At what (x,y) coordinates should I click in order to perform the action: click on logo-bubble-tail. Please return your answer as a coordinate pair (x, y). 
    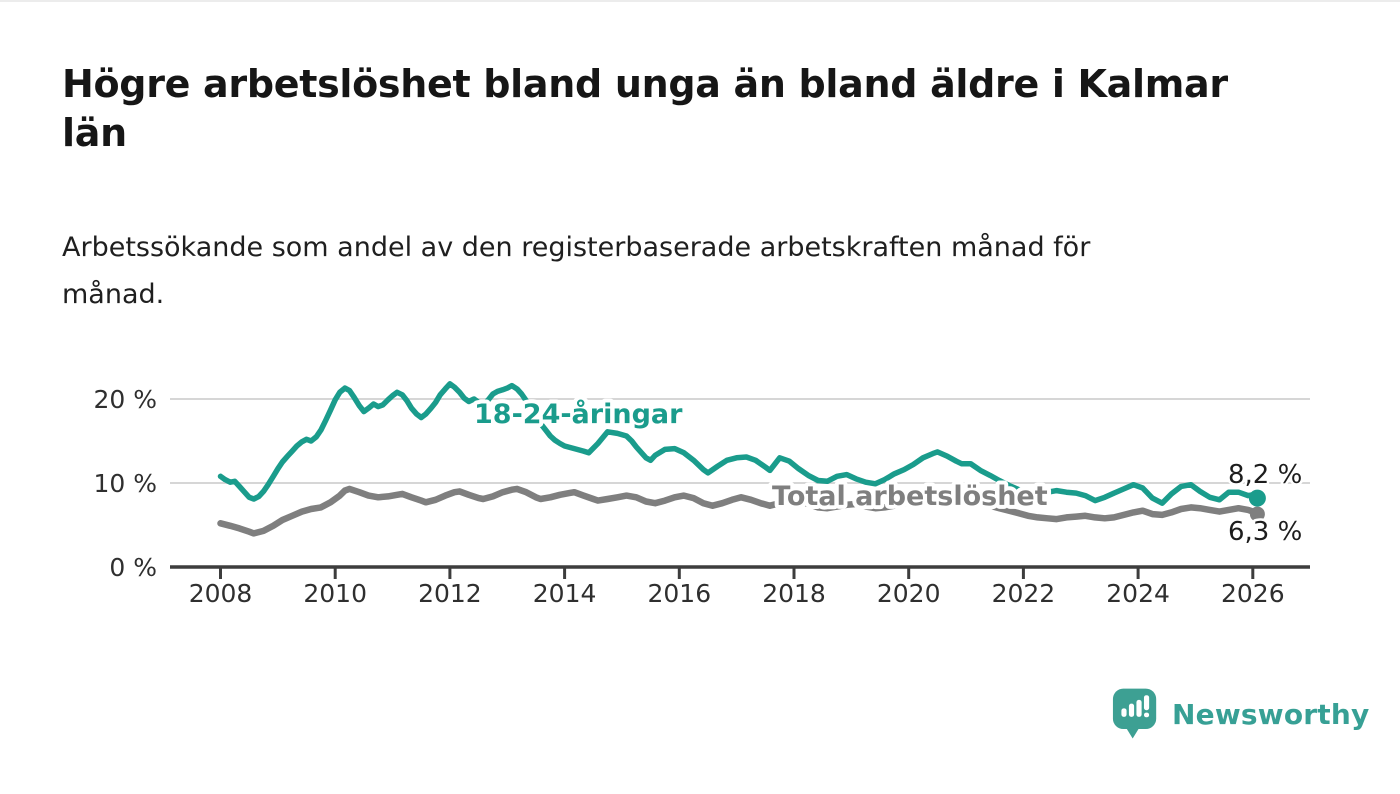
    Looking at the image, I should click on (1133, 732).